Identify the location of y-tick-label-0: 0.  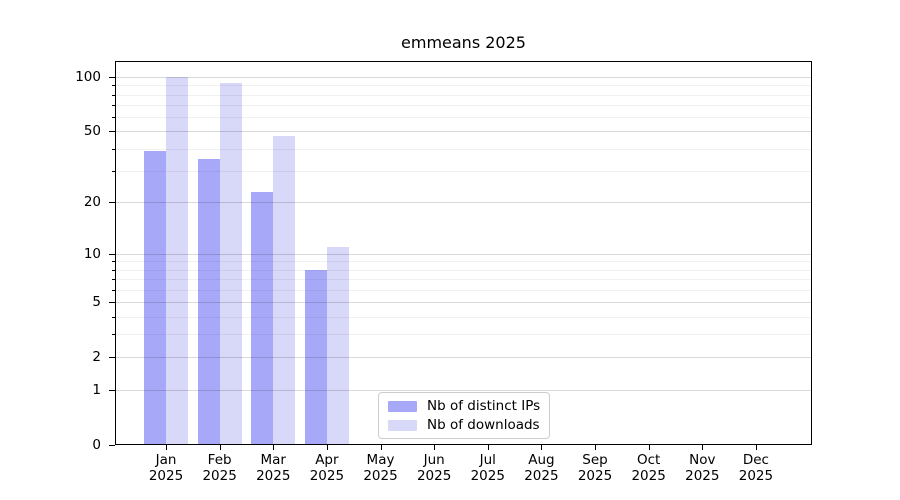
(96, 445).